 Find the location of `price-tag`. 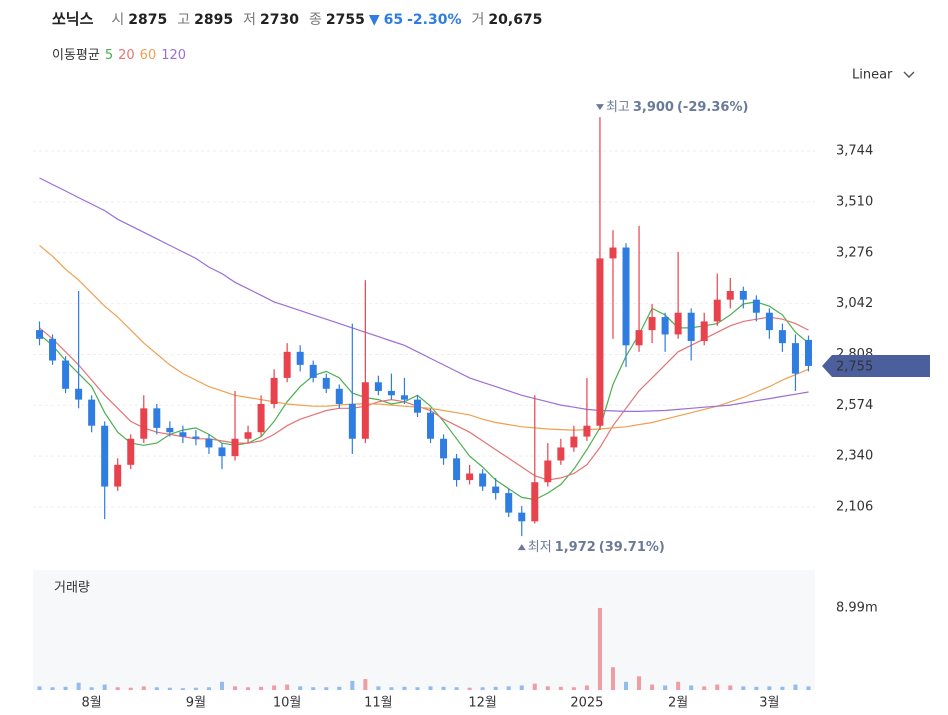

price-tag is located at coordinates (876, 365).